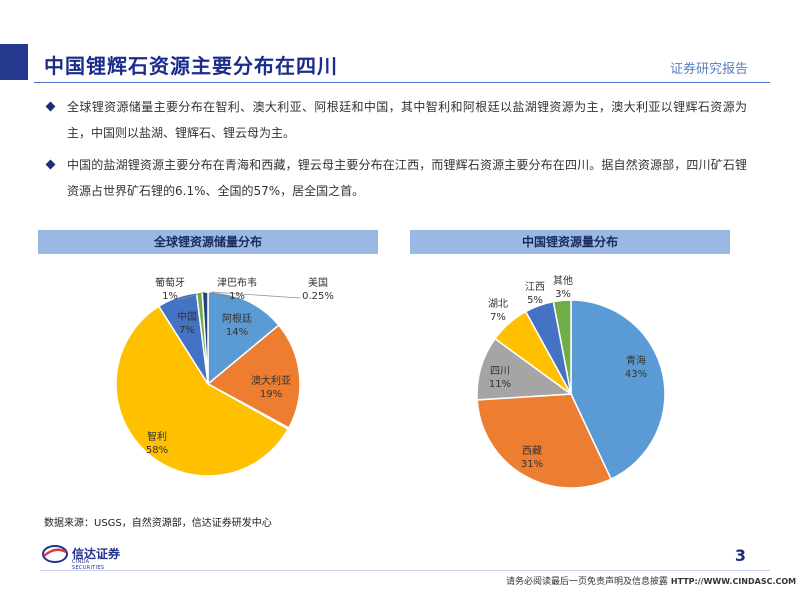 This screenshot has height=600, width=800. What do you see at coordinates (237, 332) in the screenshot?
I see `slice-value-1-1: 14%` at bounding box center [237, 332].